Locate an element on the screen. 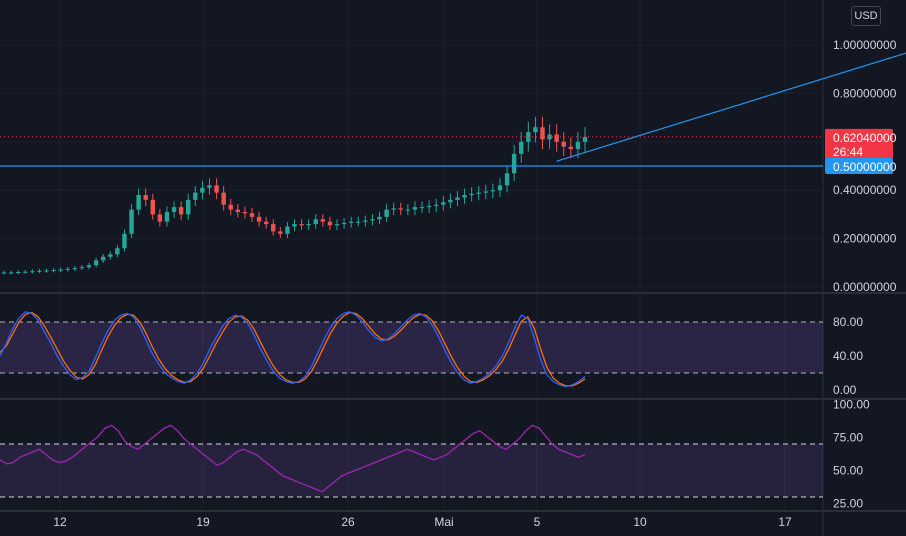  price-tick-label: 1.00000000 is located at coordinates (865, 45).